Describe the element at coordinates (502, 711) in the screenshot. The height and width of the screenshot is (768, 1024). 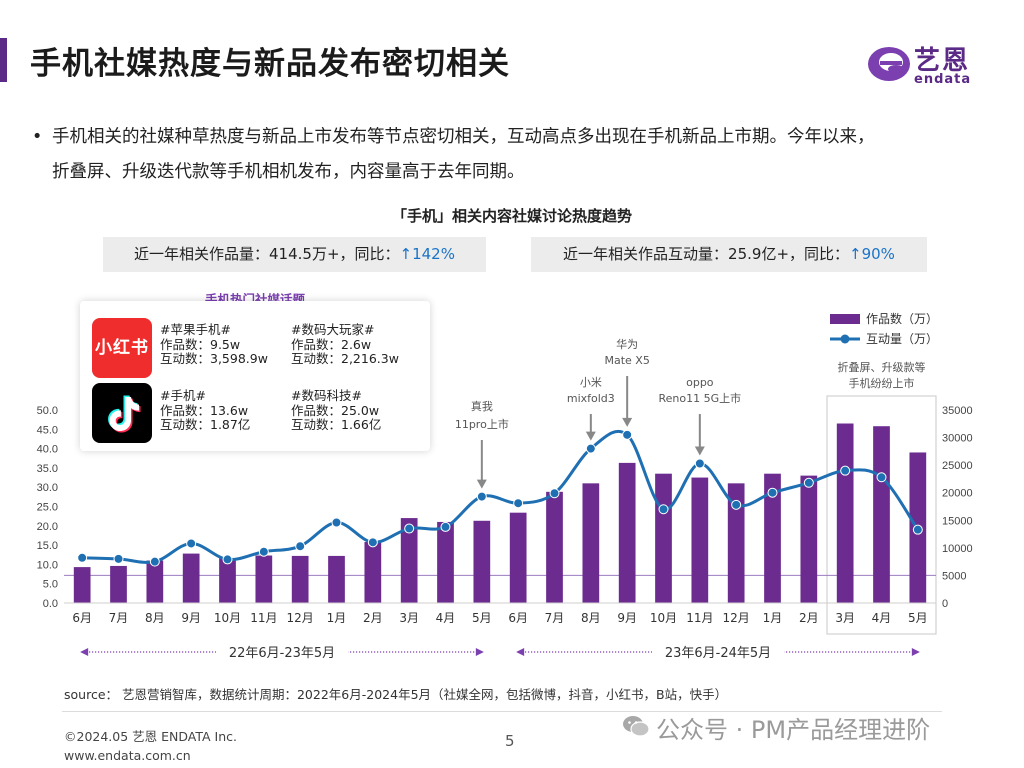
I see `footer-divider` at that location.